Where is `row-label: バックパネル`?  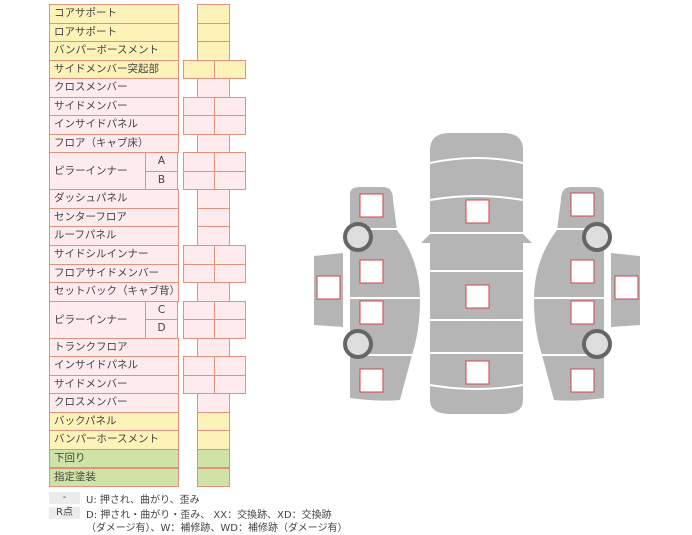
row-label: バックパネル is located at coordinates (114, 421).